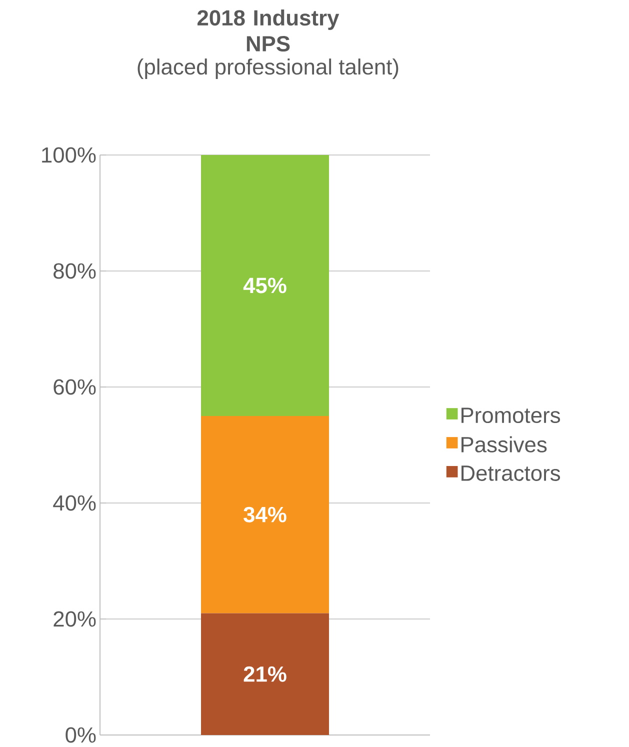 The width and height of the screenshot is (629, 747). Describe the element at coordinates (268, 68) in the screenshot. I see `chart-subtitle: (placed professional talent)` at that location.